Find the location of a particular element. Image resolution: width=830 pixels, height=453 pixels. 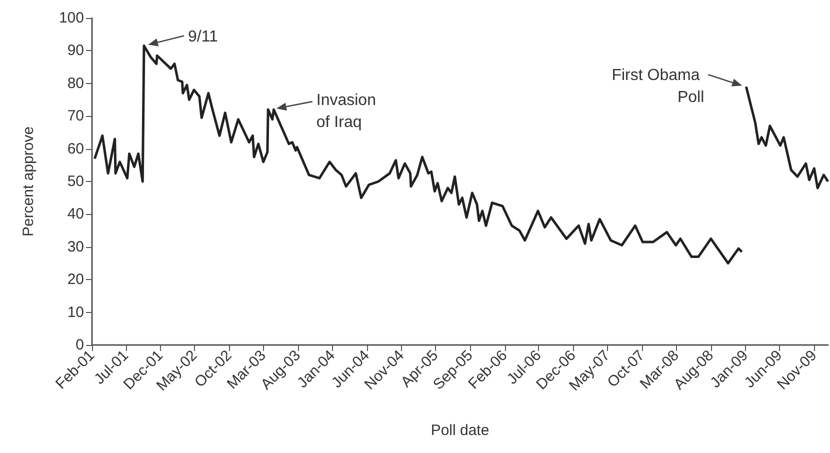

y-tick-label: 90 is located at coordinates (75, 51).